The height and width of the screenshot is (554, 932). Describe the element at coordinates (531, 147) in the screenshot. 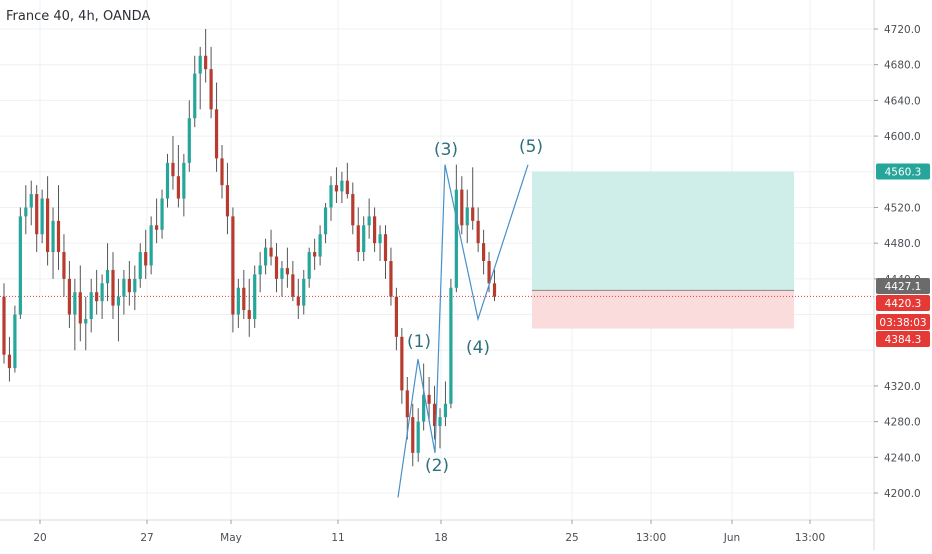

I see `wave-label: (5)` at that location.